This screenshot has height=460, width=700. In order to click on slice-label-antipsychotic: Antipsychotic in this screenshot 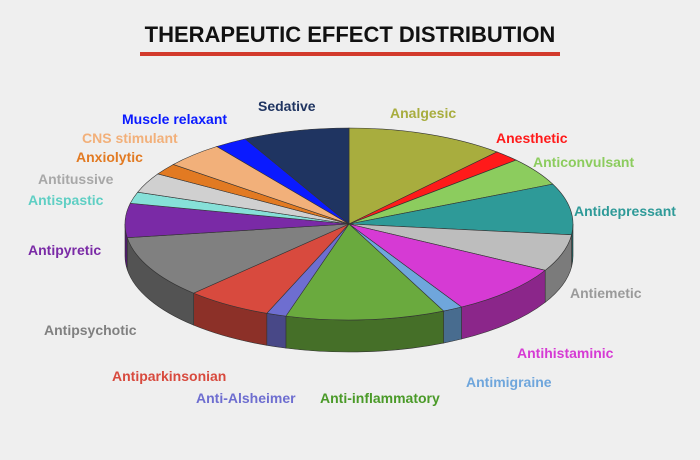, I will do `click(90, 330)`.